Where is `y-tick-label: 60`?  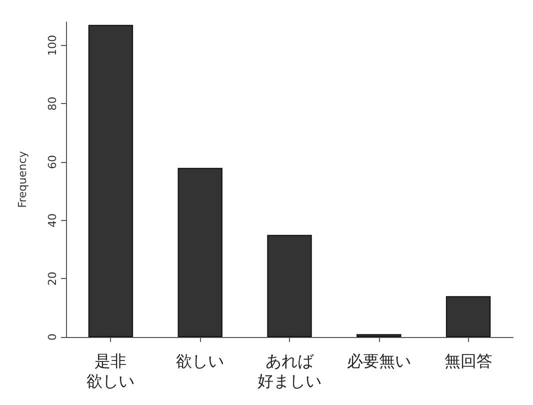
y-tick-label: 60 is located at coordinates (52, 162).